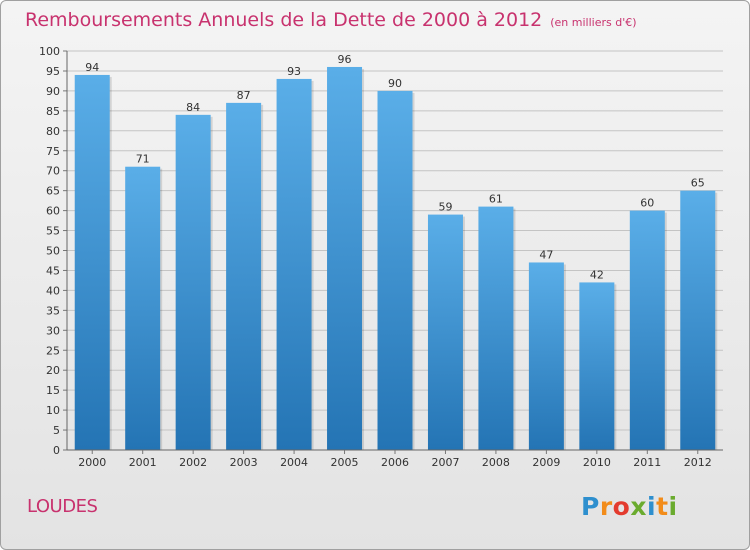  Describe the element at coordinates (62, 506) in the screenshot. I see `commune-name: LOUDES` at that location.